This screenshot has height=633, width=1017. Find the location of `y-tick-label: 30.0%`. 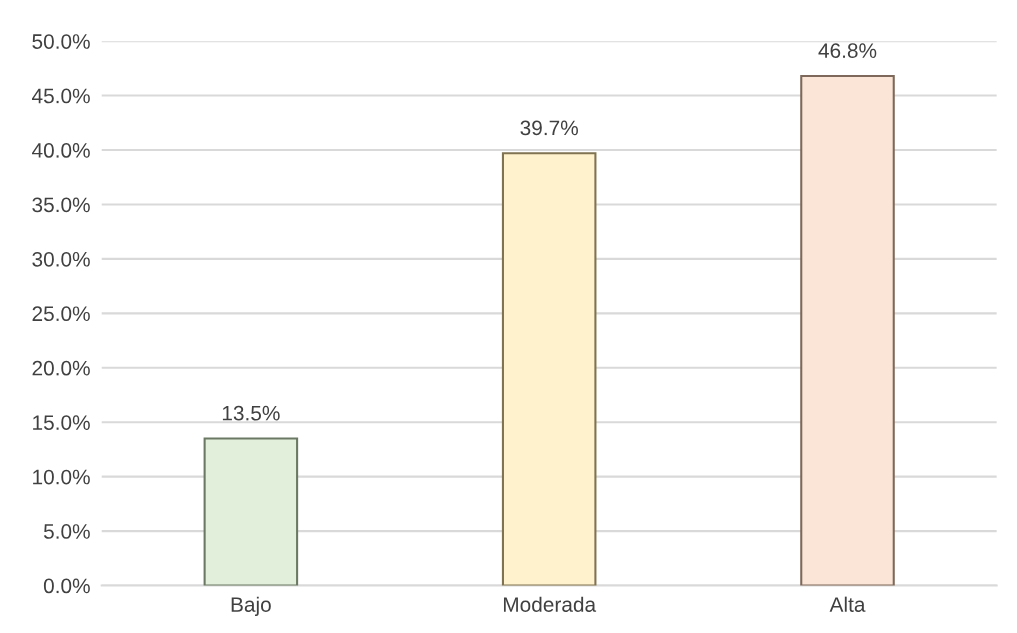

y-tick-label: 30.0% is located at coordinates (61, 259).